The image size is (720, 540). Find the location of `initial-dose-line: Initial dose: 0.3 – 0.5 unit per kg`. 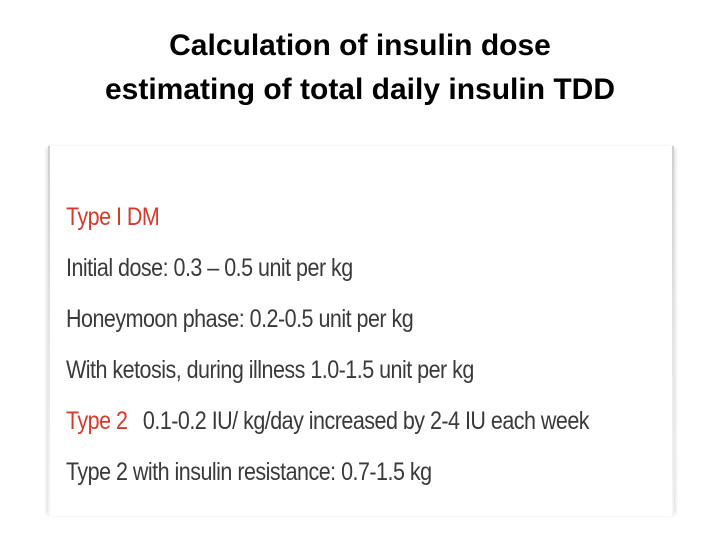

initial-dose-line: Initial dose: 0.3 – 0.5 unit per kg is located at coordinates (209, 268).